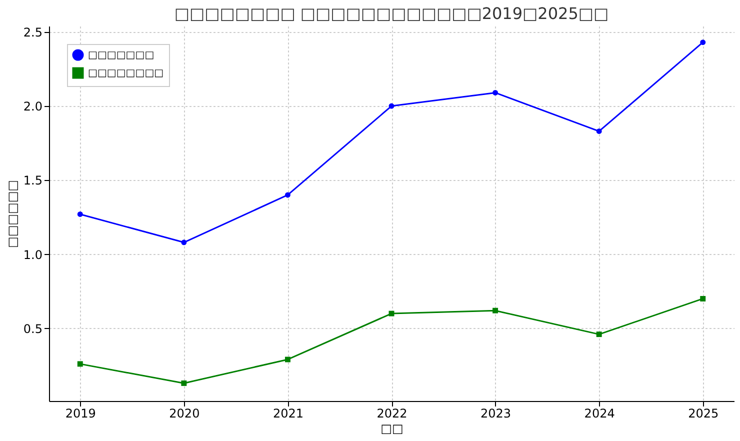 The width and height of the screenshot is (740, 441). I want to click on x-tick-label: 2020, so click(184, 413).